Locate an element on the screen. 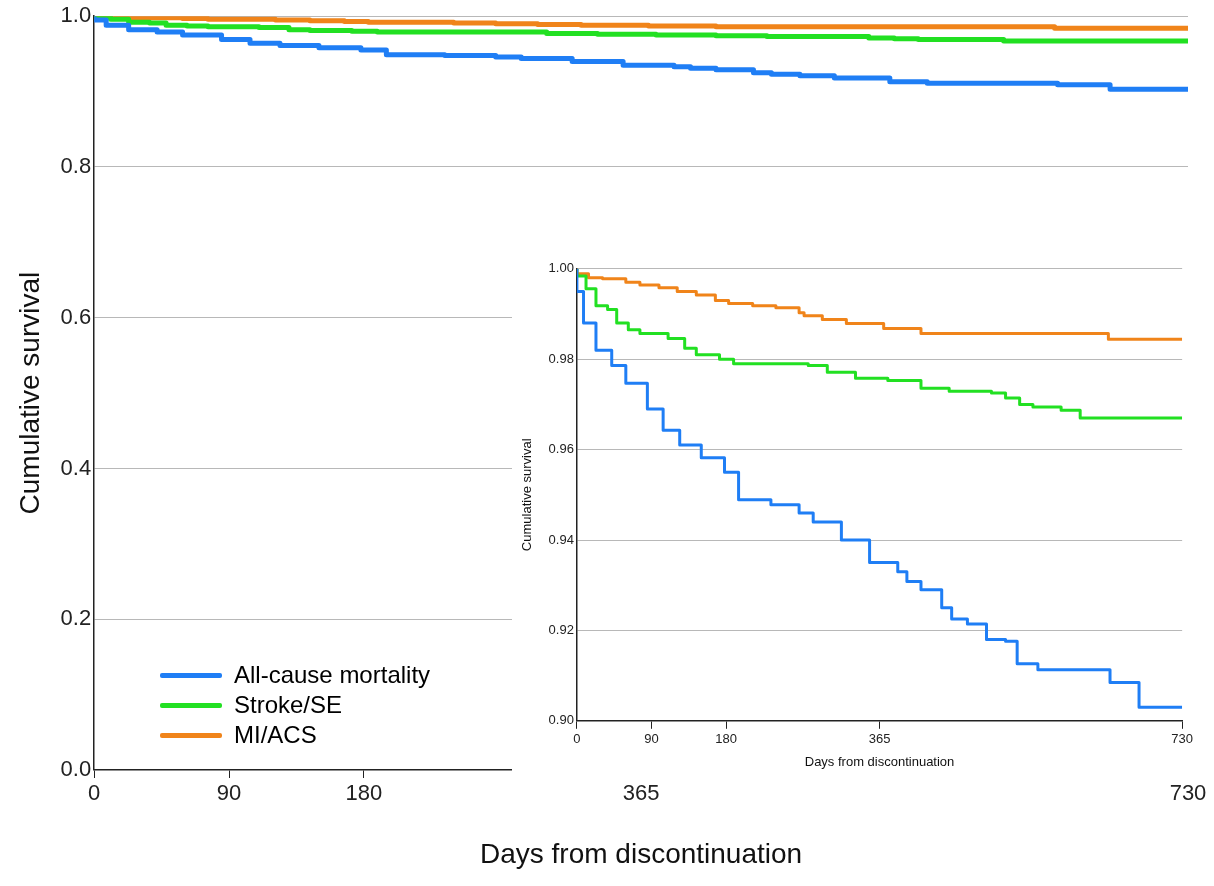 The width and height of the screenshot is (1214, 886). y-tick-label: 0.94 is located at coordinates (561, 539).